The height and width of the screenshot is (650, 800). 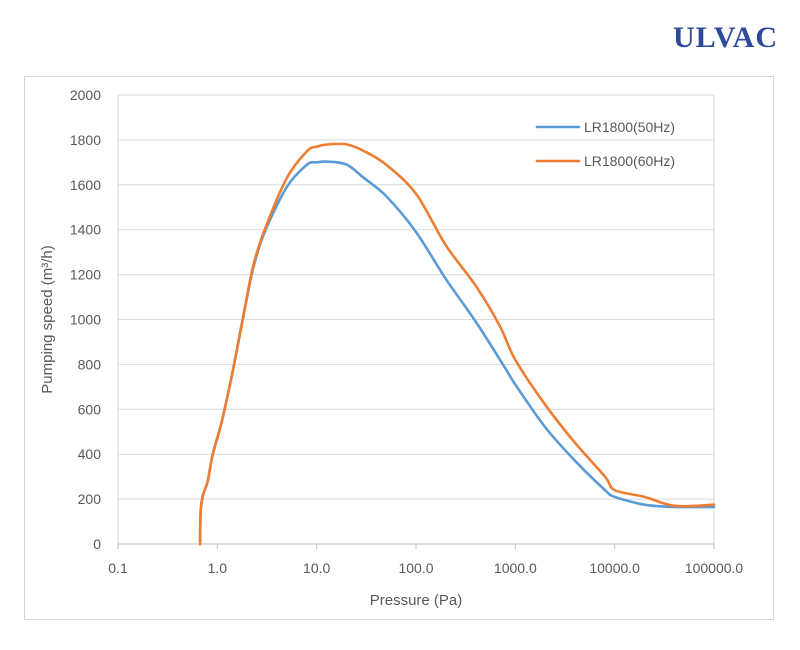 What do you see at coordinates (90, 364) in the screenshot?
I see `y-tick-label: 800` at bounding box center [90, 364].